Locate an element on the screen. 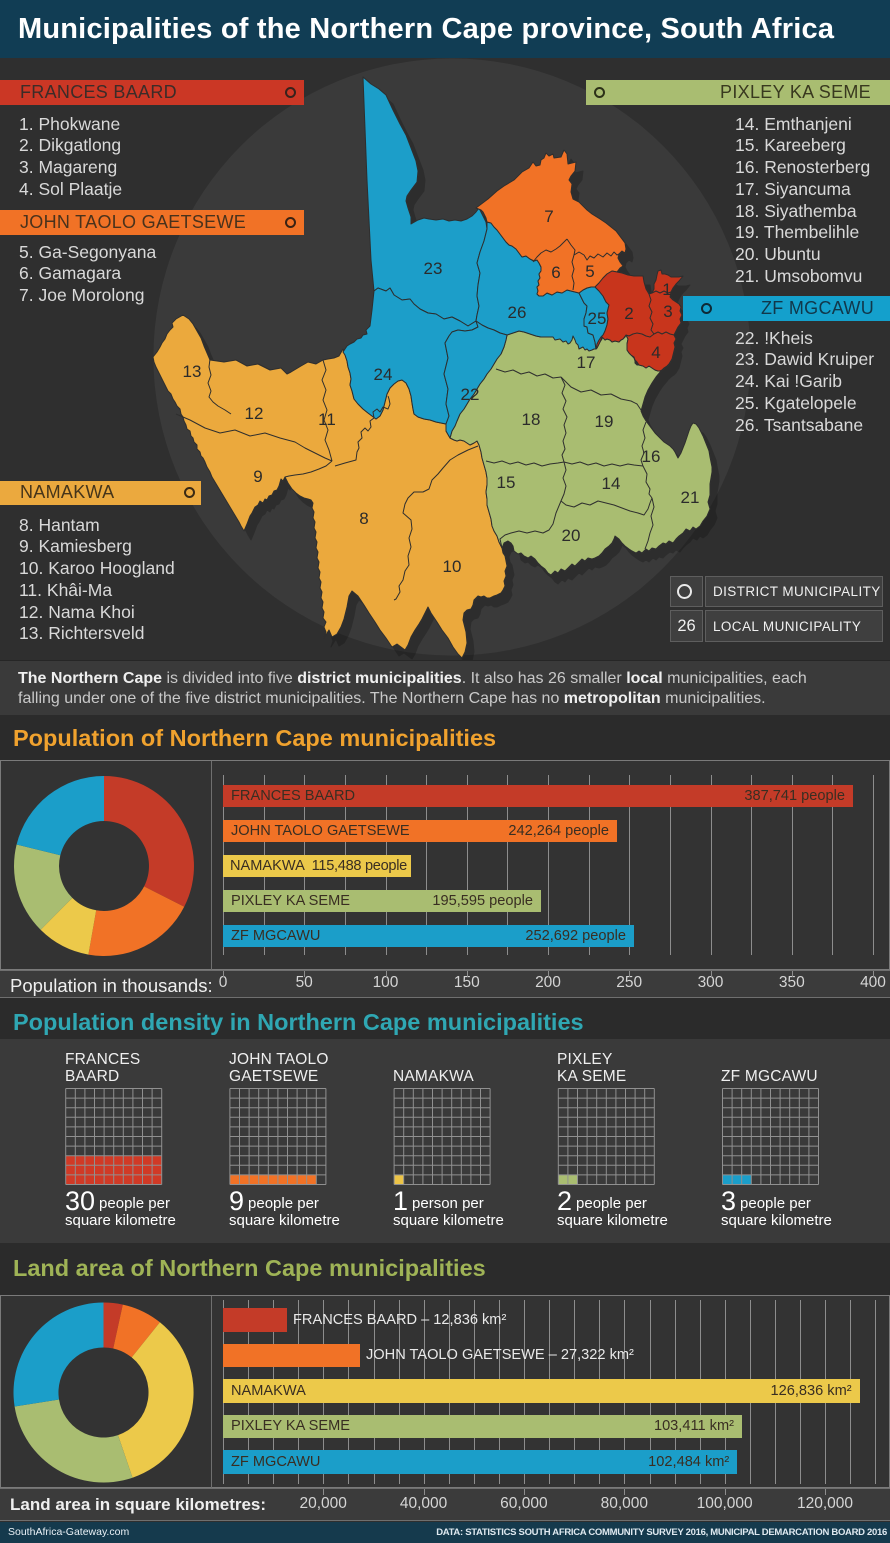  svg-text: 26 is located at coordinates (517, 312).